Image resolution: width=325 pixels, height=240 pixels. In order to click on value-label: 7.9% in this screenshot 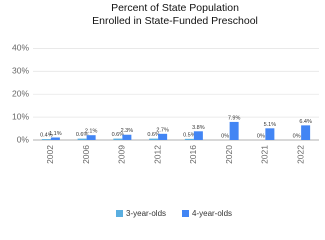, I will do `click(234, 118)`.